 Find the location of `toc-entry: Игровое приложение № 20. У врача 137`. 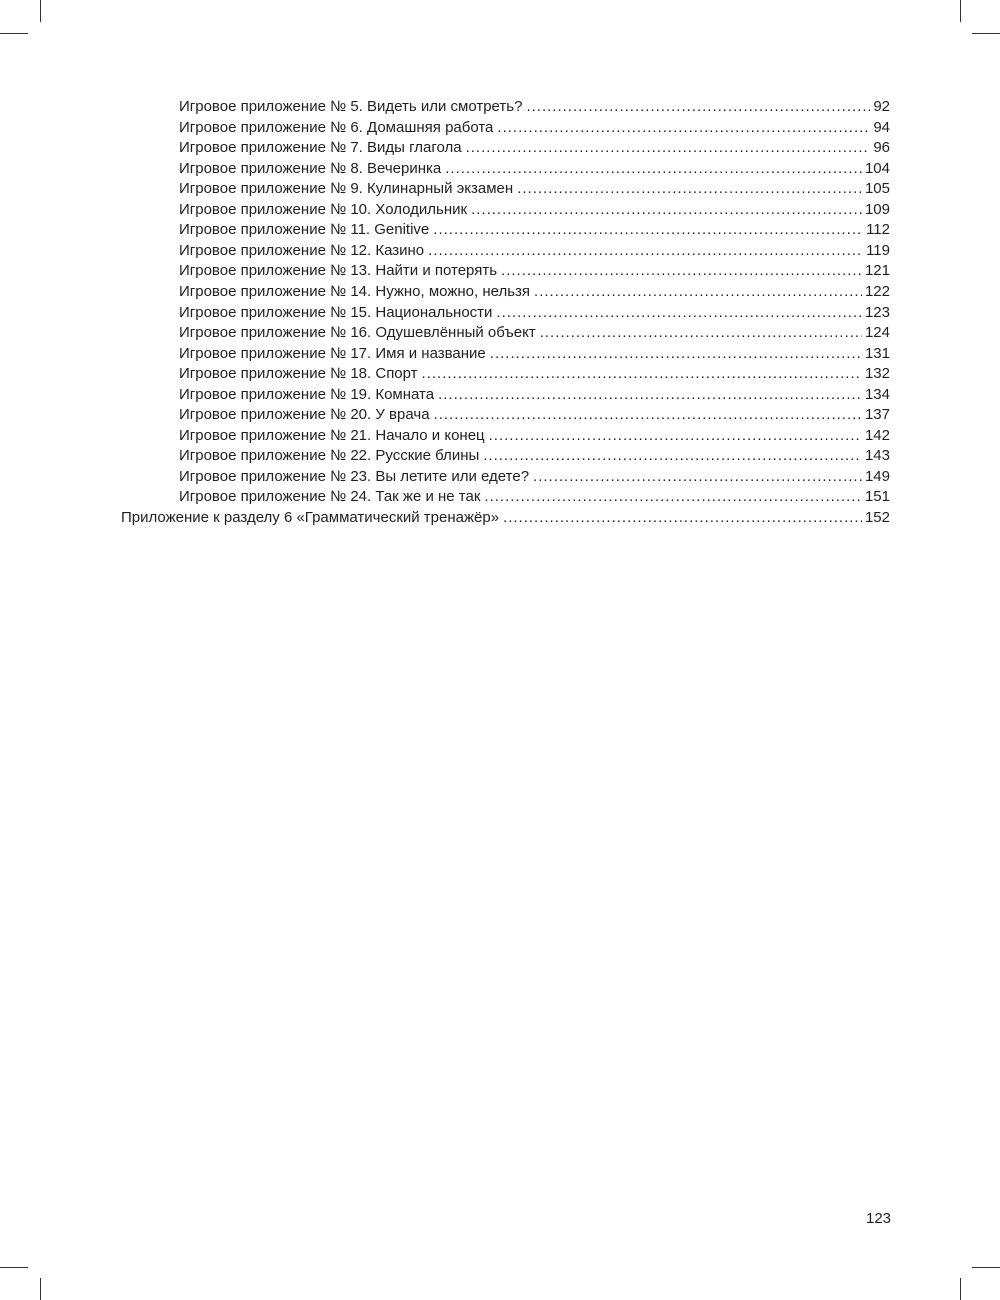

toc-entry: Игровое приложение № 20. У врача 137 is located at coordinates (534, 415).